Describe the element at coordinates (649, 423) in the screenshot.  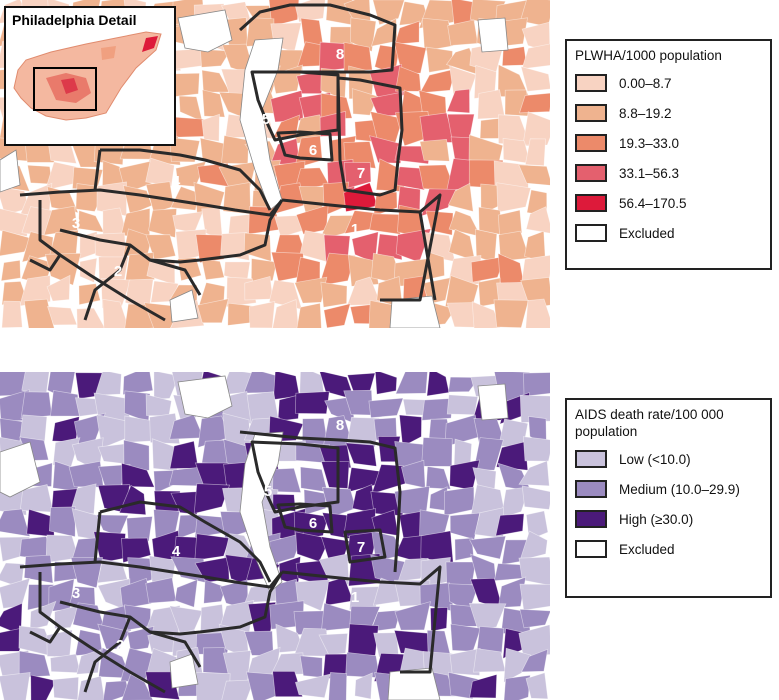
I see `aids-legend-title: AIDS death rate/100 000 population` at that location.